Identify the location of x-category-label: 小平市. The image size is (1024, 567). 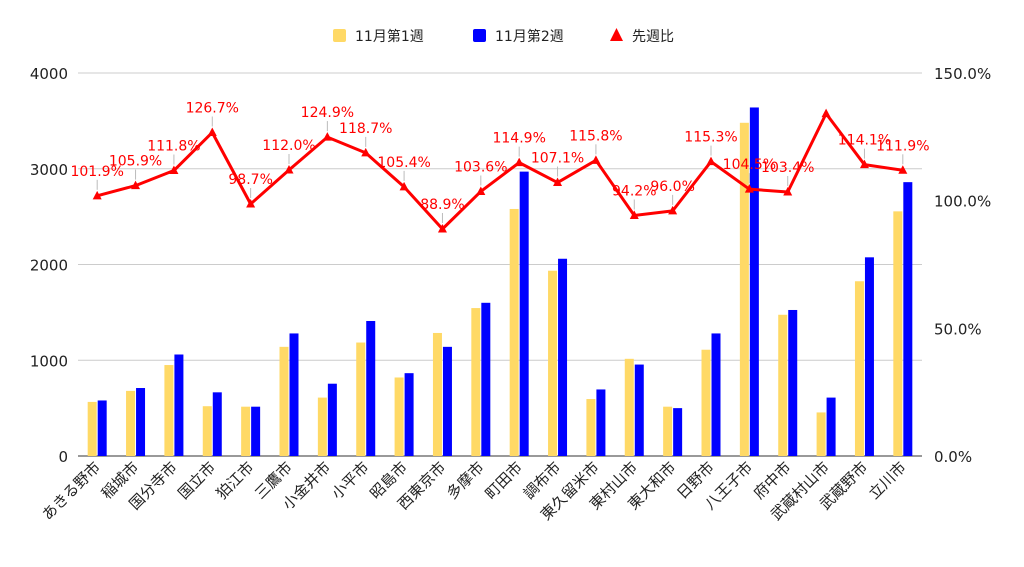
(350, 480).